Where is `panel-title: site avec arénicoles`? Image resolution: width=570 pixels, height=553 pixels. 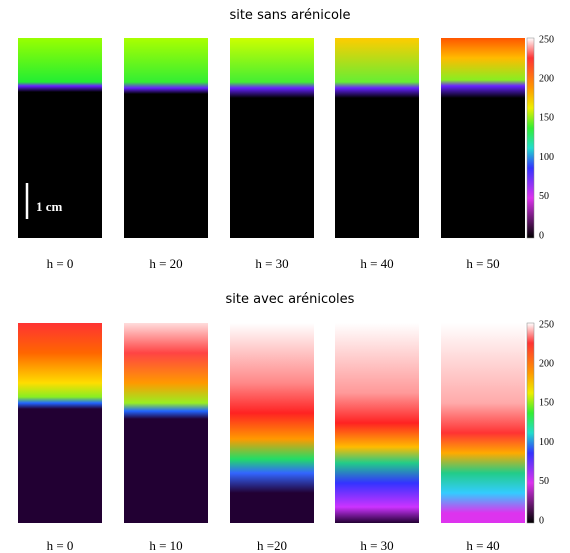 panel-title: site avec arénicoles is located at coordinates (290, 299).